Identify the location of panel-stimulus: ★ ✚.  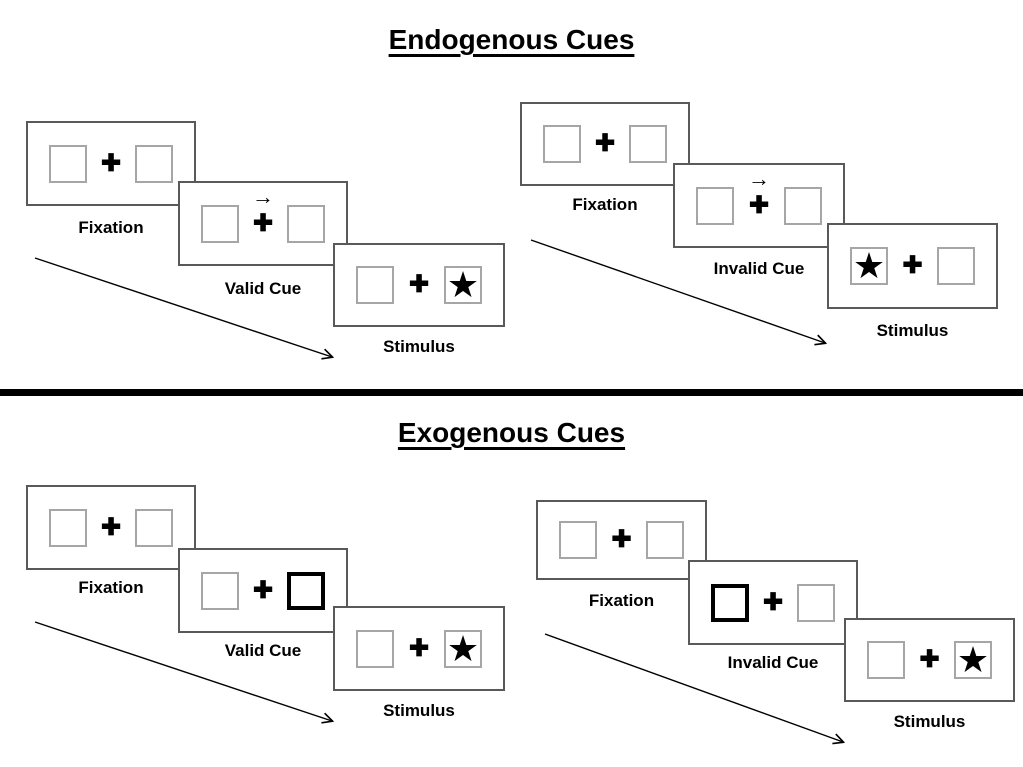
(912, 266).